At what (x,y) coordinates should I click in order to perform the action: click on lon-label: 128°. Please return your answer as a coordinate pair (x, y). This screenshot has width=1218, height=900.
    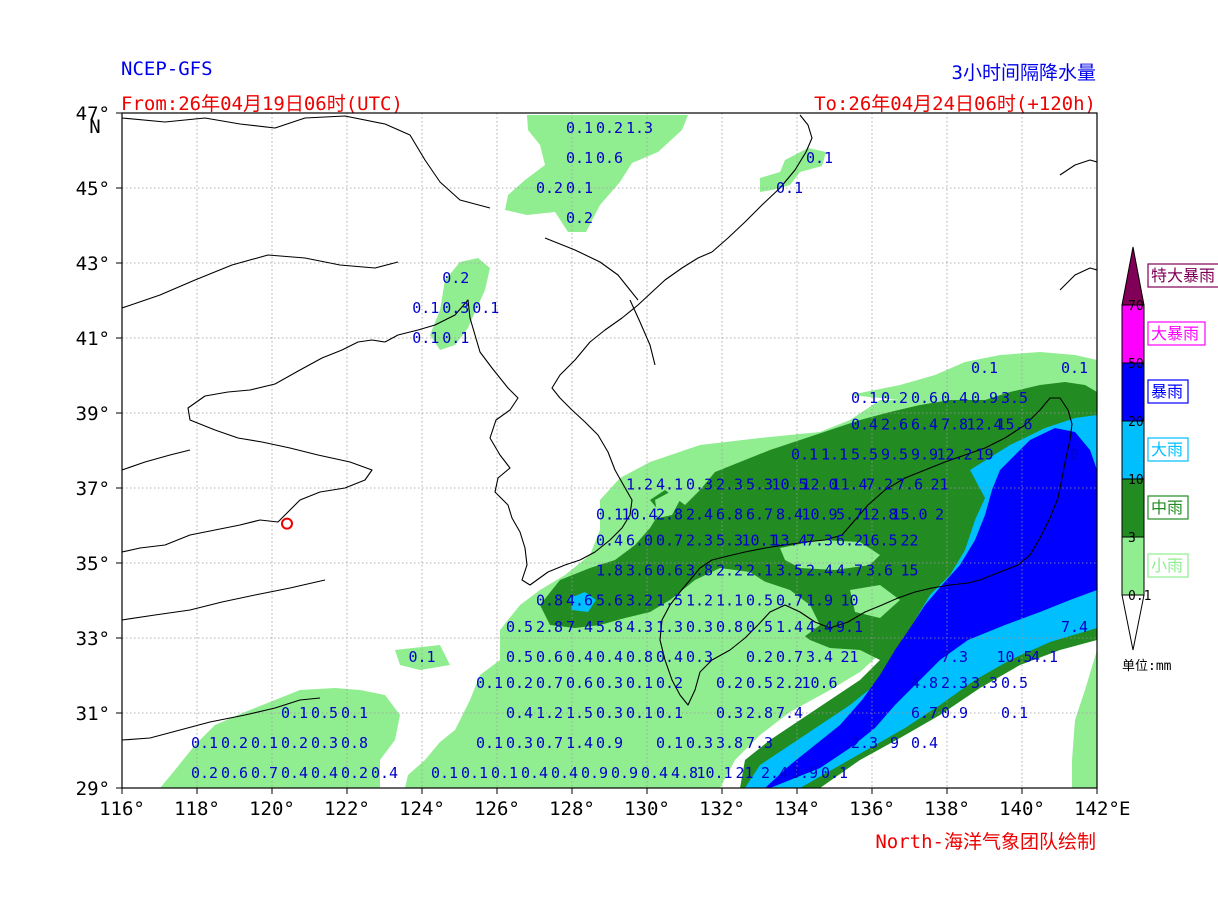
    Looking at the image, I should click on (572, 809).